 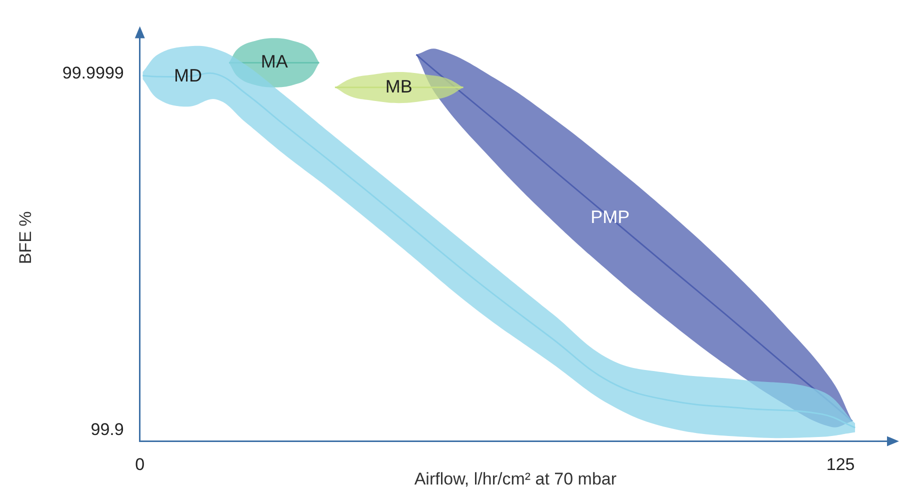 I want to click on series-label: MA, so click(x=274, y=62).